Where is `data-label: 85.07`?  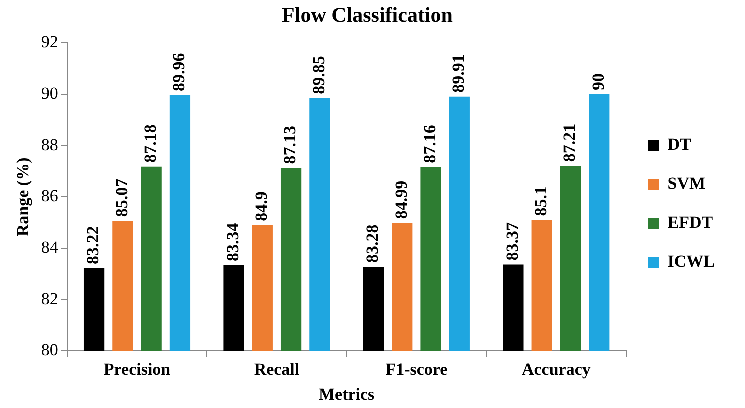
data-label: 85.07 is located at coordinates (122, 198).